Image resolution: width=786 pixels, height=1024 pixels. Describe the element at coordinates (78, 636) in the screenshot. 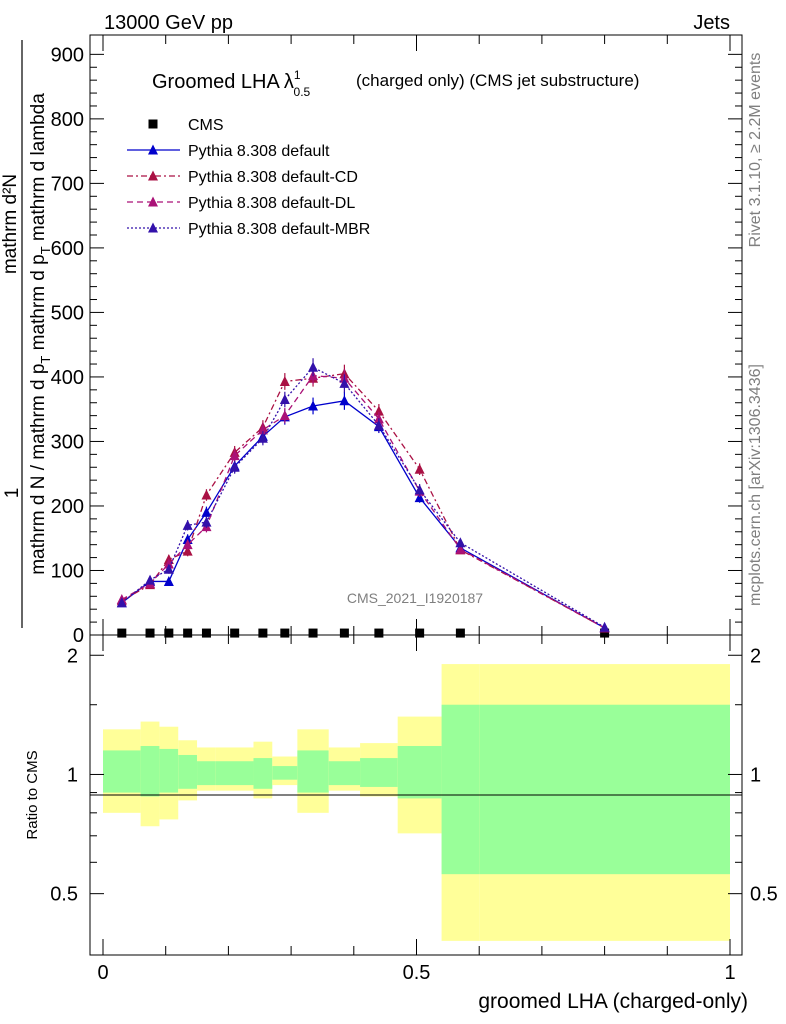

I see `y-tick-label: 0` at that location.